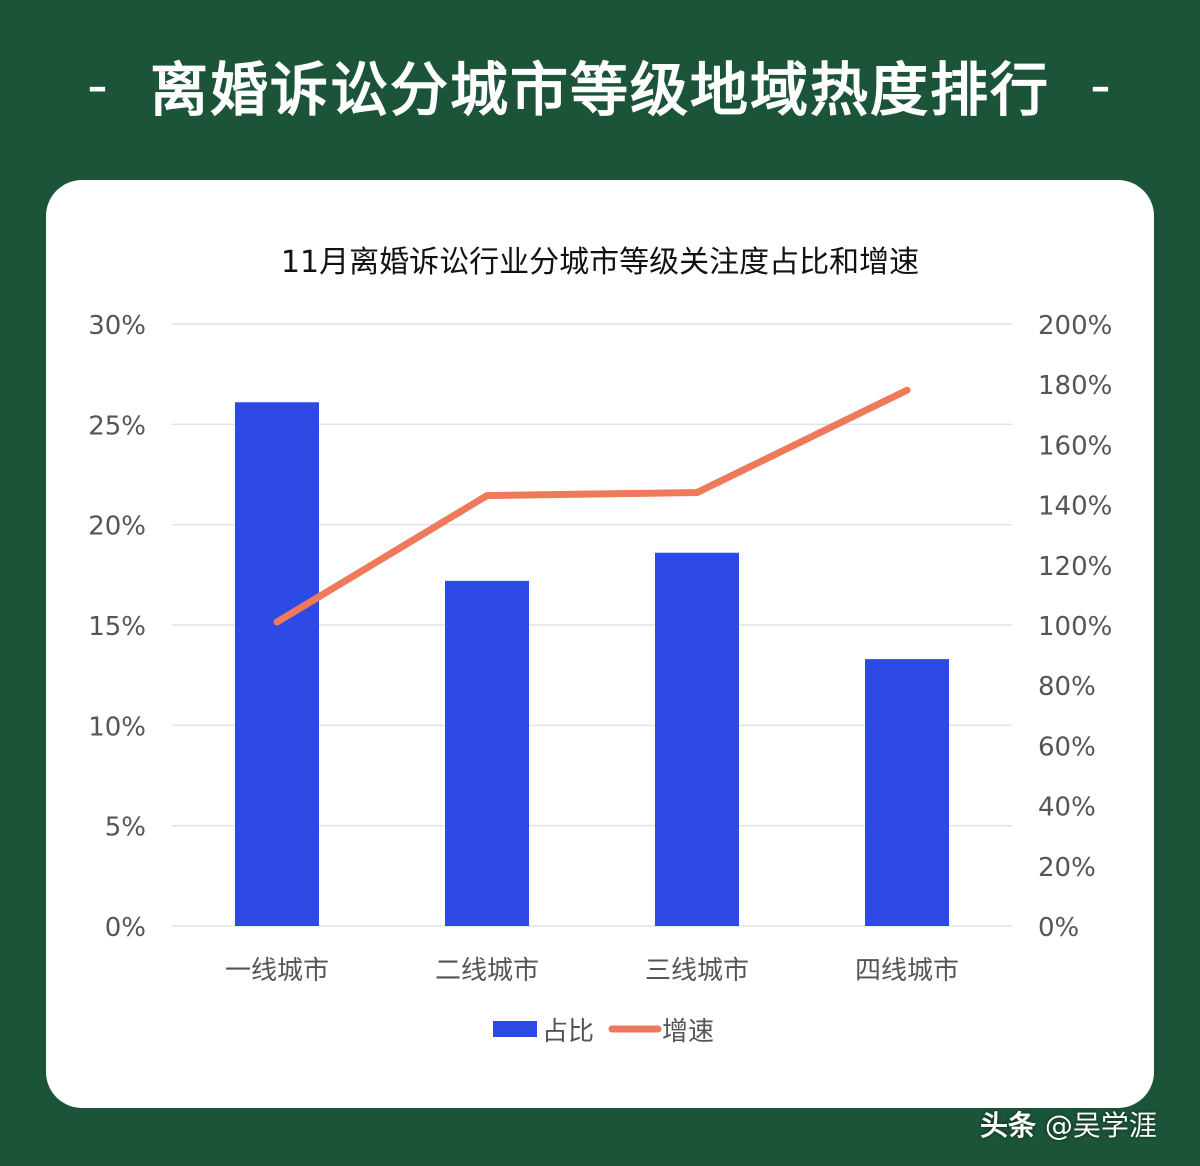 This screenshot has height=1166, width=1200. What do you see at coordinates (1075, 386) in the screenshot?
I see `right-axis-tick-label: 180%` at bounding box center [1075, 386].